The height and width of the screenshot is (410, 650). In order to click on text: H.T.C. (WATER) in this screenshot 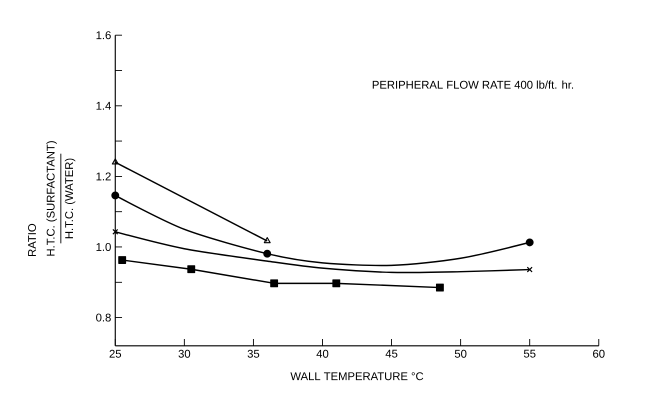, I will do `click(70, 198)`.